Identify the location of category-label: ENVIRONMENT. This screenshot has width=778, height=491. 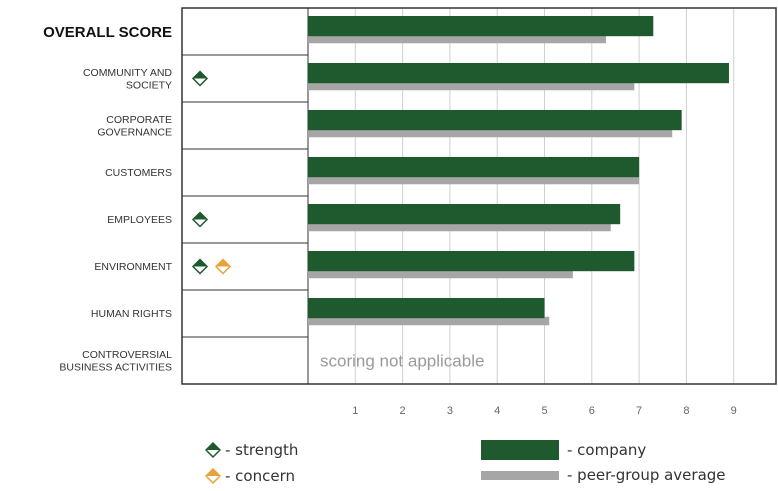
(133, 267).